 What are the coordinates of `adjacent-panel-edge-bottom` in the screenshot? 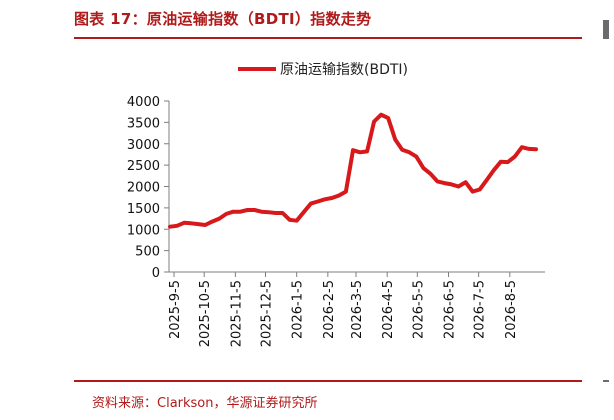 It's located at (606, 381).